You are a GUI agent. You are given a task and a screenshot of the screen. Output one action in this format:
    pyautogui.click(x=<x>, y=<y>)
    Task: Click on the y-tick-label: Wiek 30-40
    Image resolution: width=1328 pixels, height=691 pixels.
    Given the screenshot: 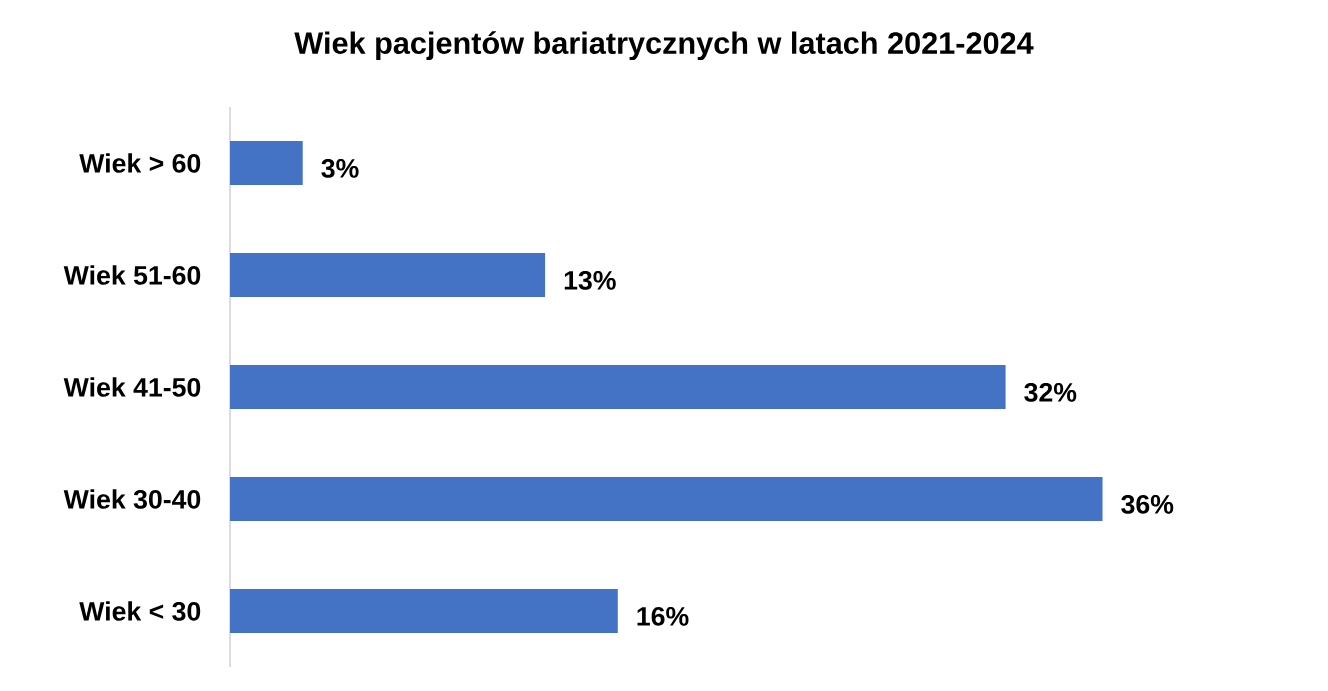 What is the action you would take?
    pyautogui.click(x=132, y=499)
    